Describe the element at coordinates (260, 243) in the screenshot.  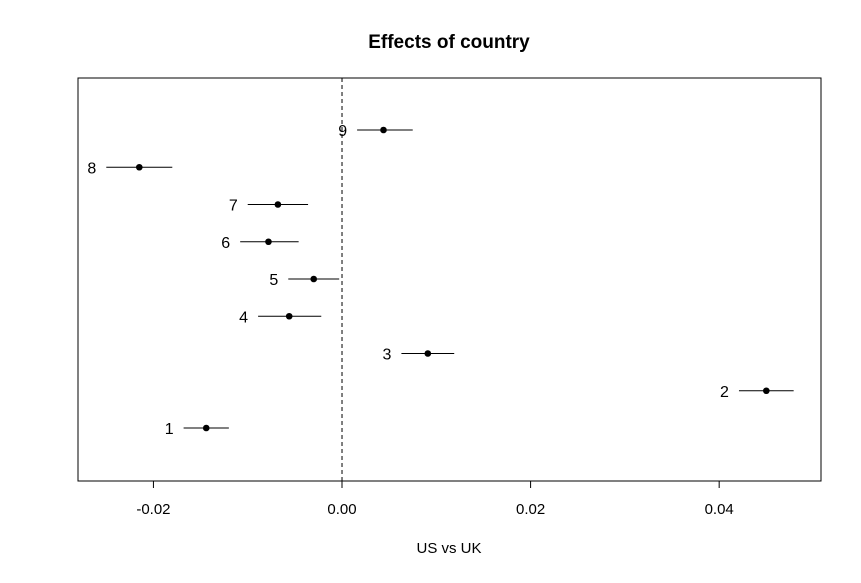
I see `estimate-row: 6` at that location.